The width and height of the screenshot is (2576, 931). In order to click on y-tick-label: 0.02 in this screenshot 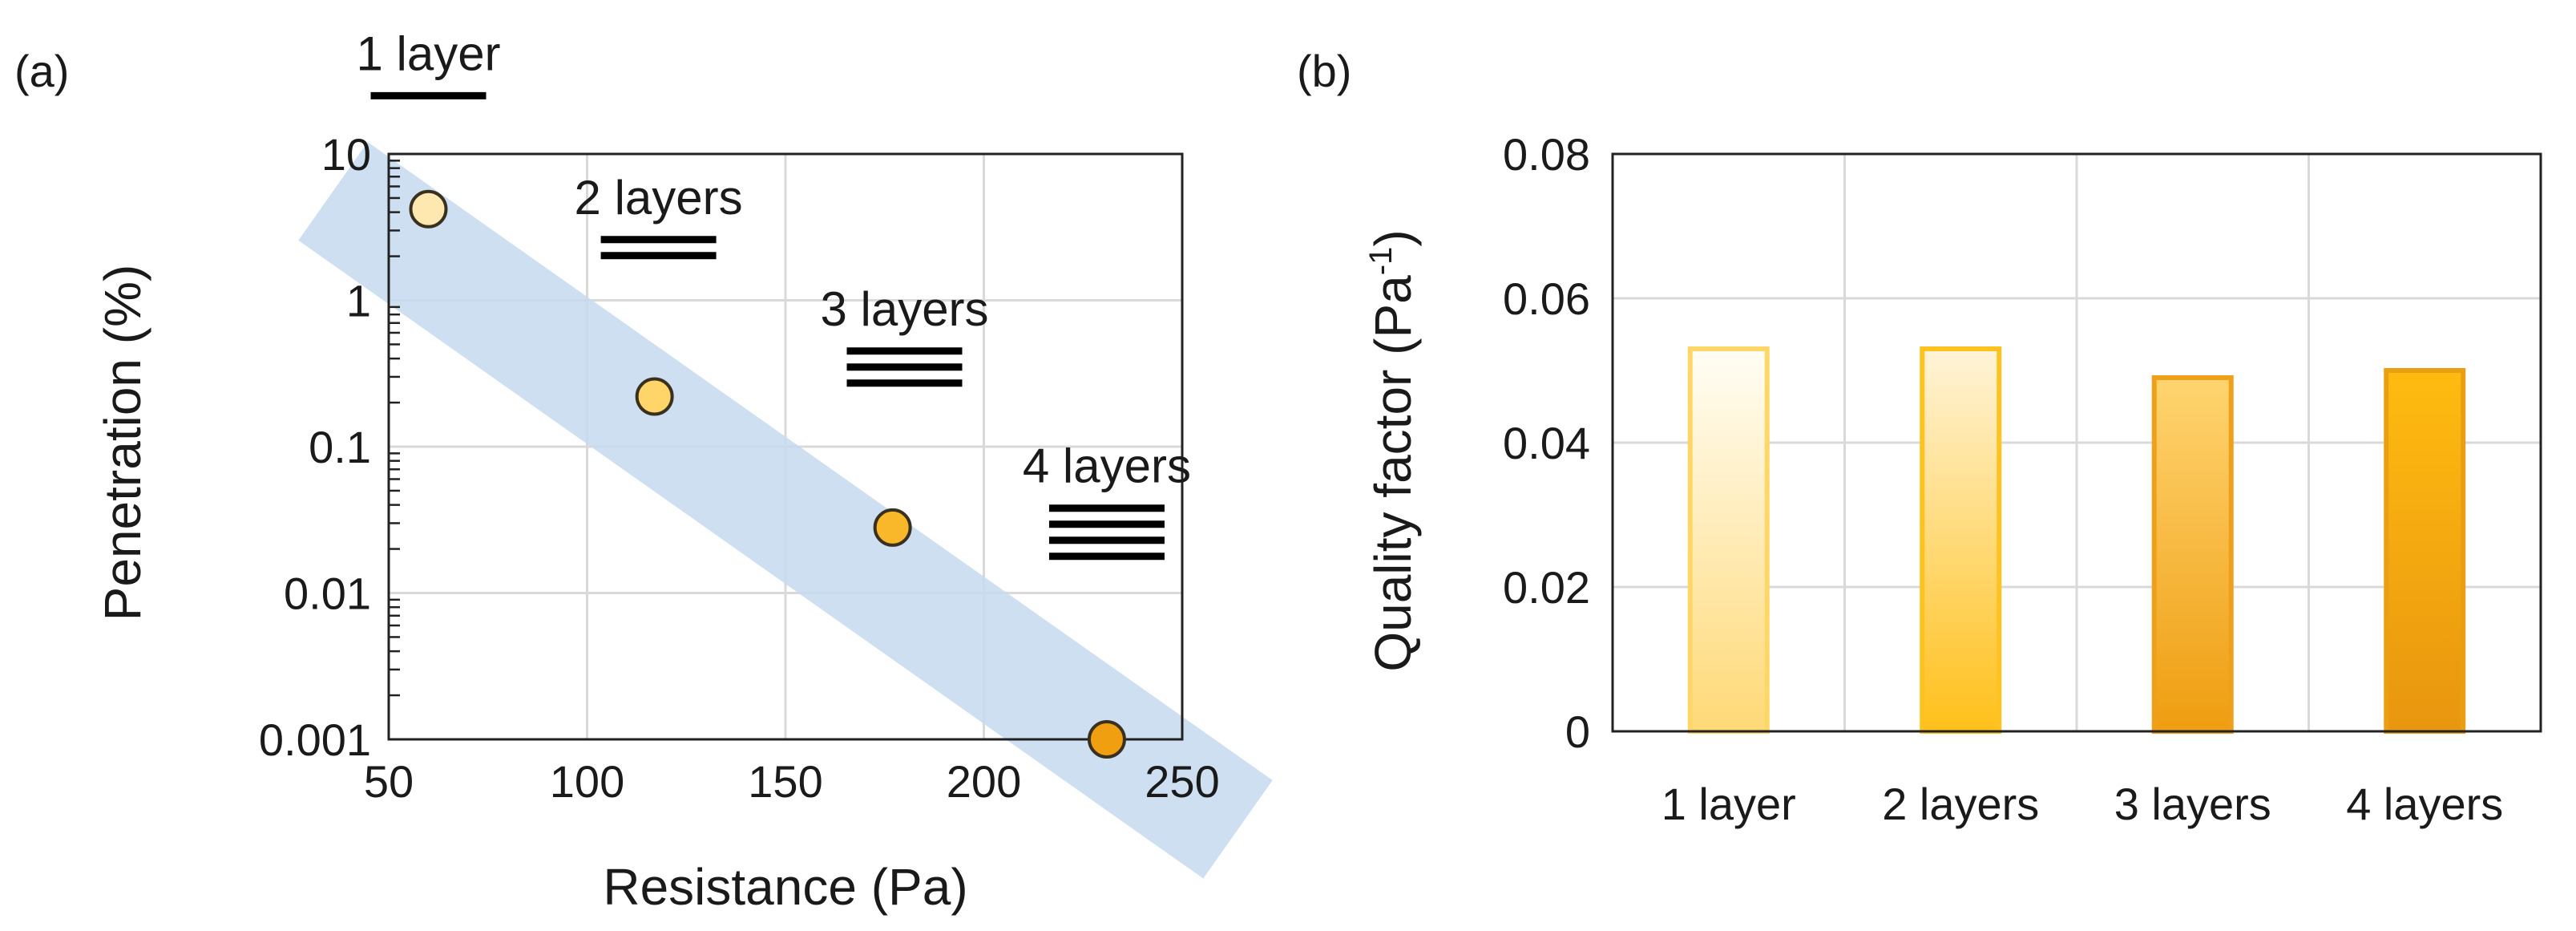, I will do `click(1547, 587)`.